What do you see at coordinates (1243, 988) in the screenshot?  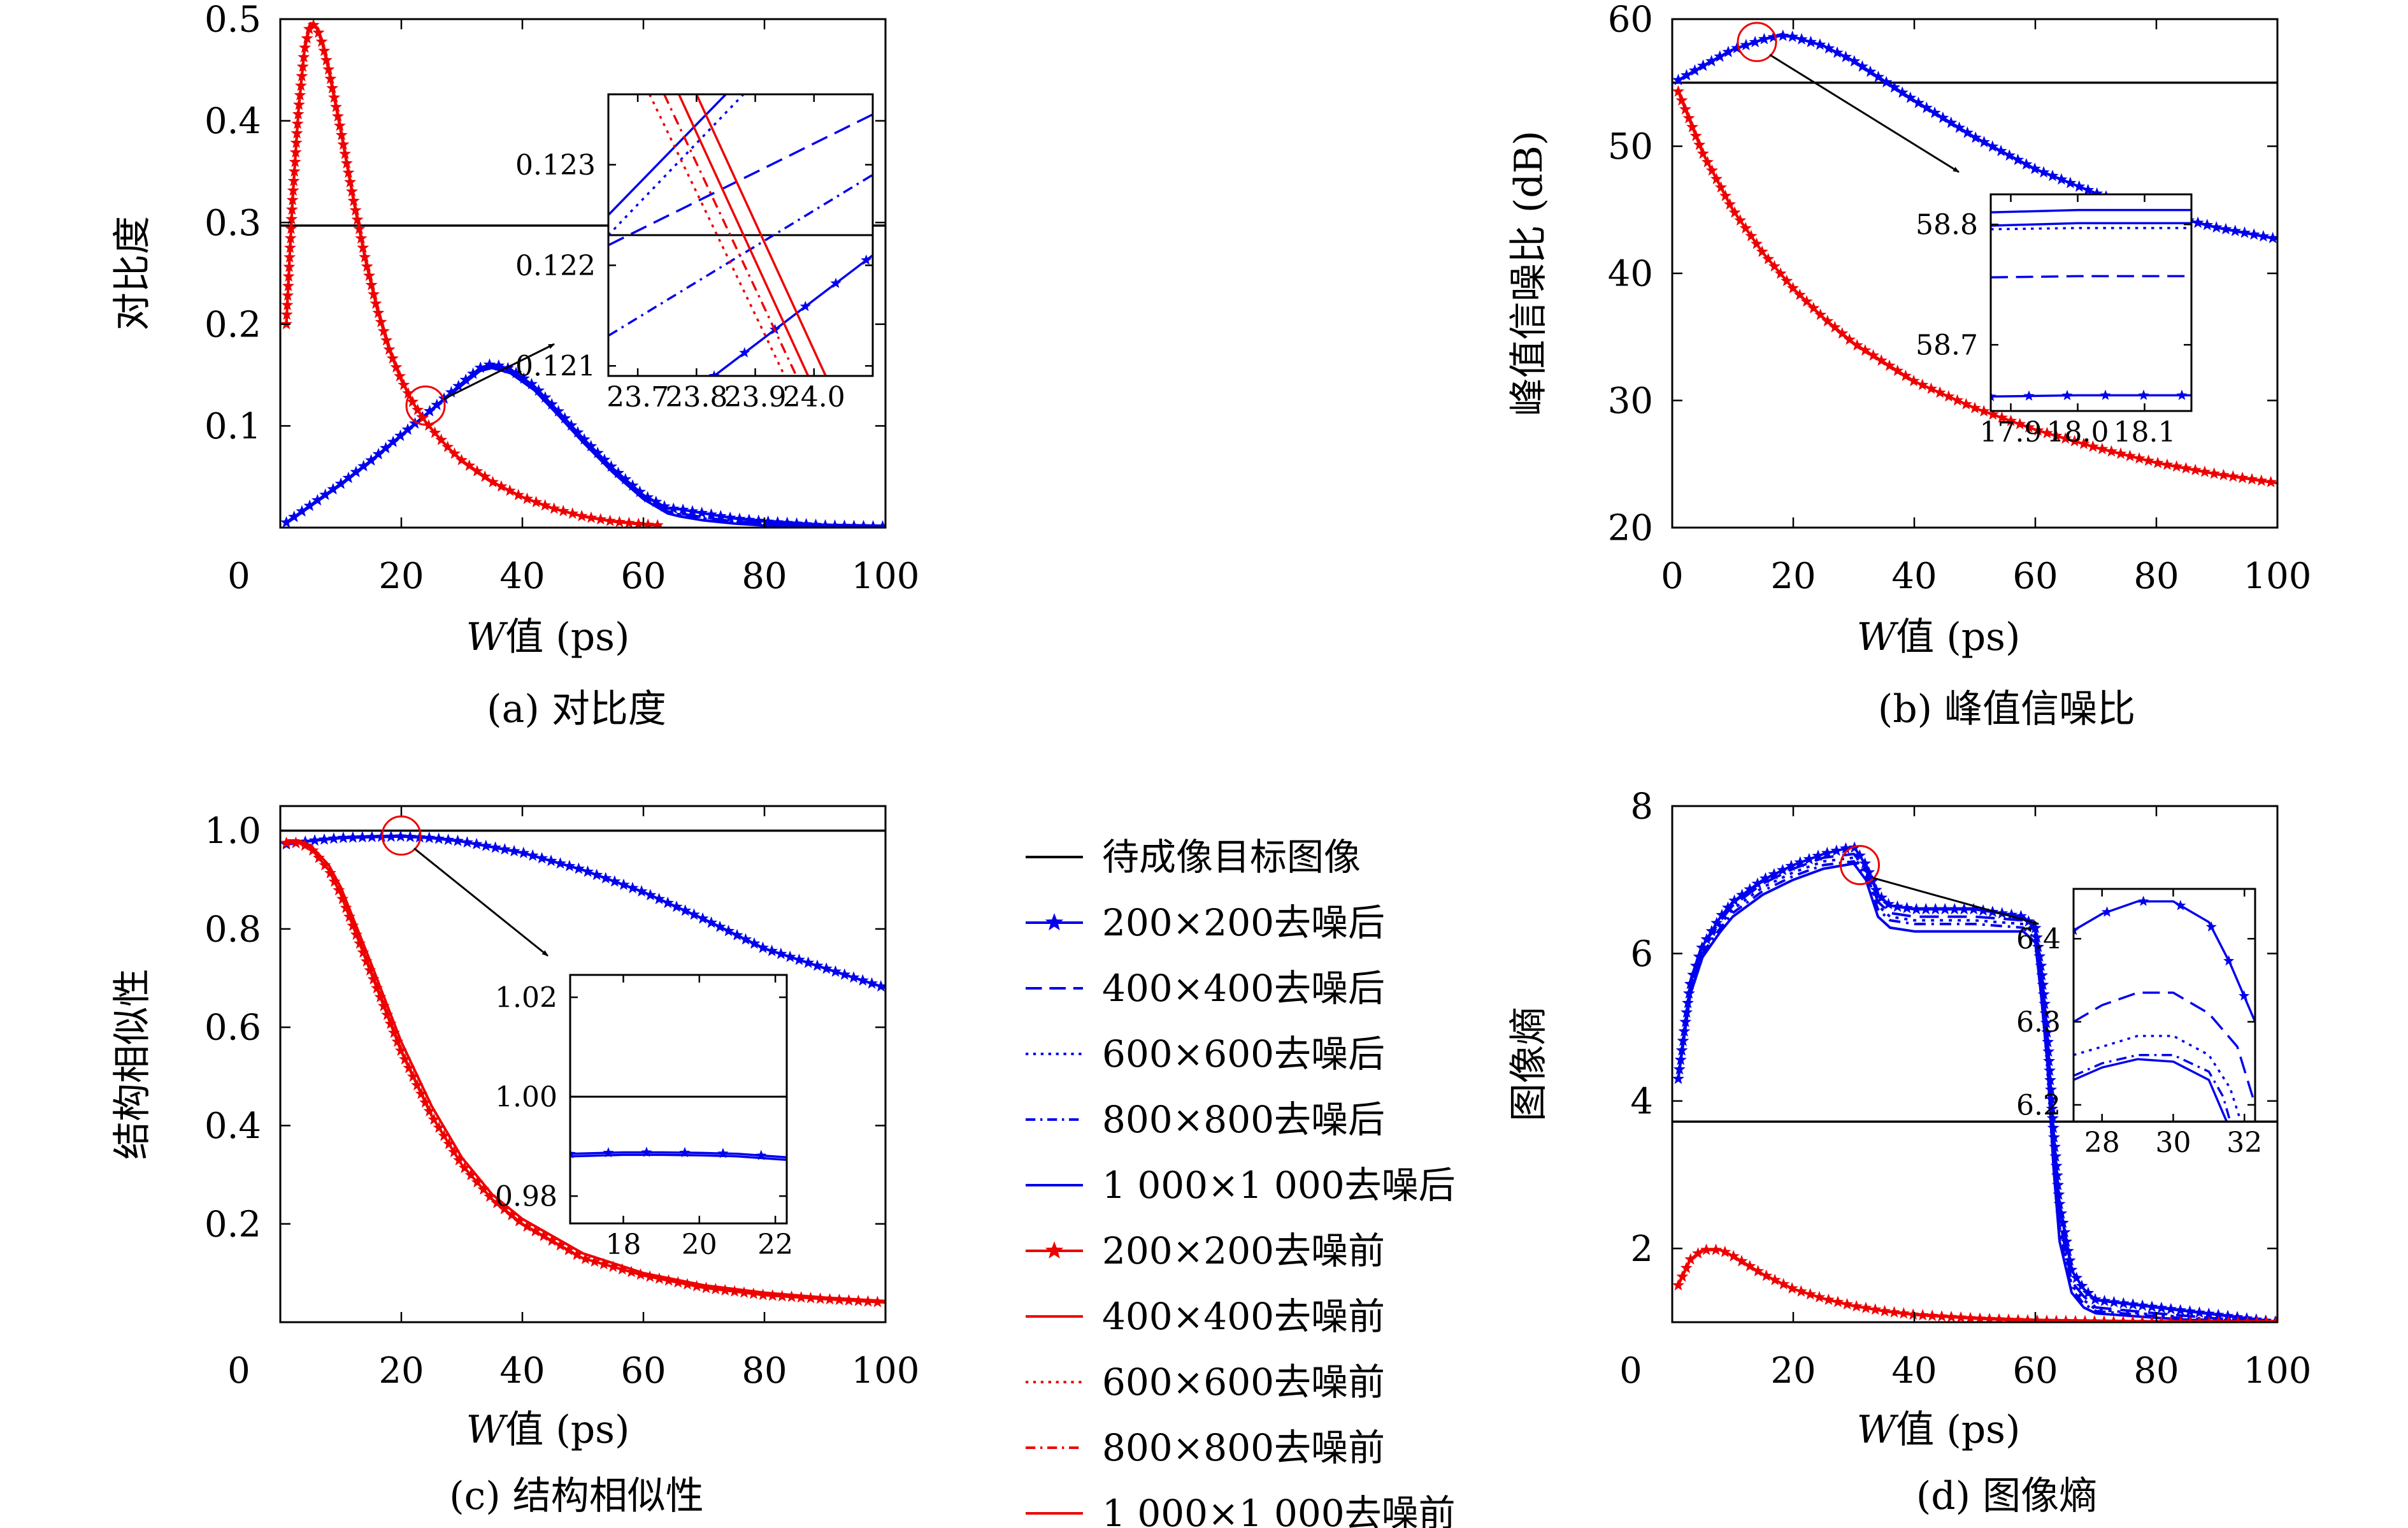 I see `legend-label: 400×400去噪后` at bounding box center [1243, 988].